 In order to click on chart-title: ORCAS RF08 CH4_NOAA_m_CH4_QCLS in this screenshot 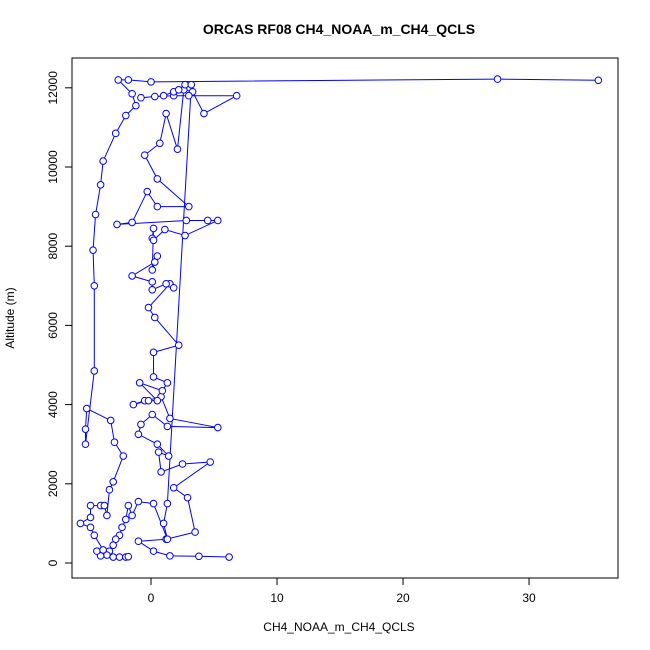, I will do `click(339, 29)`.